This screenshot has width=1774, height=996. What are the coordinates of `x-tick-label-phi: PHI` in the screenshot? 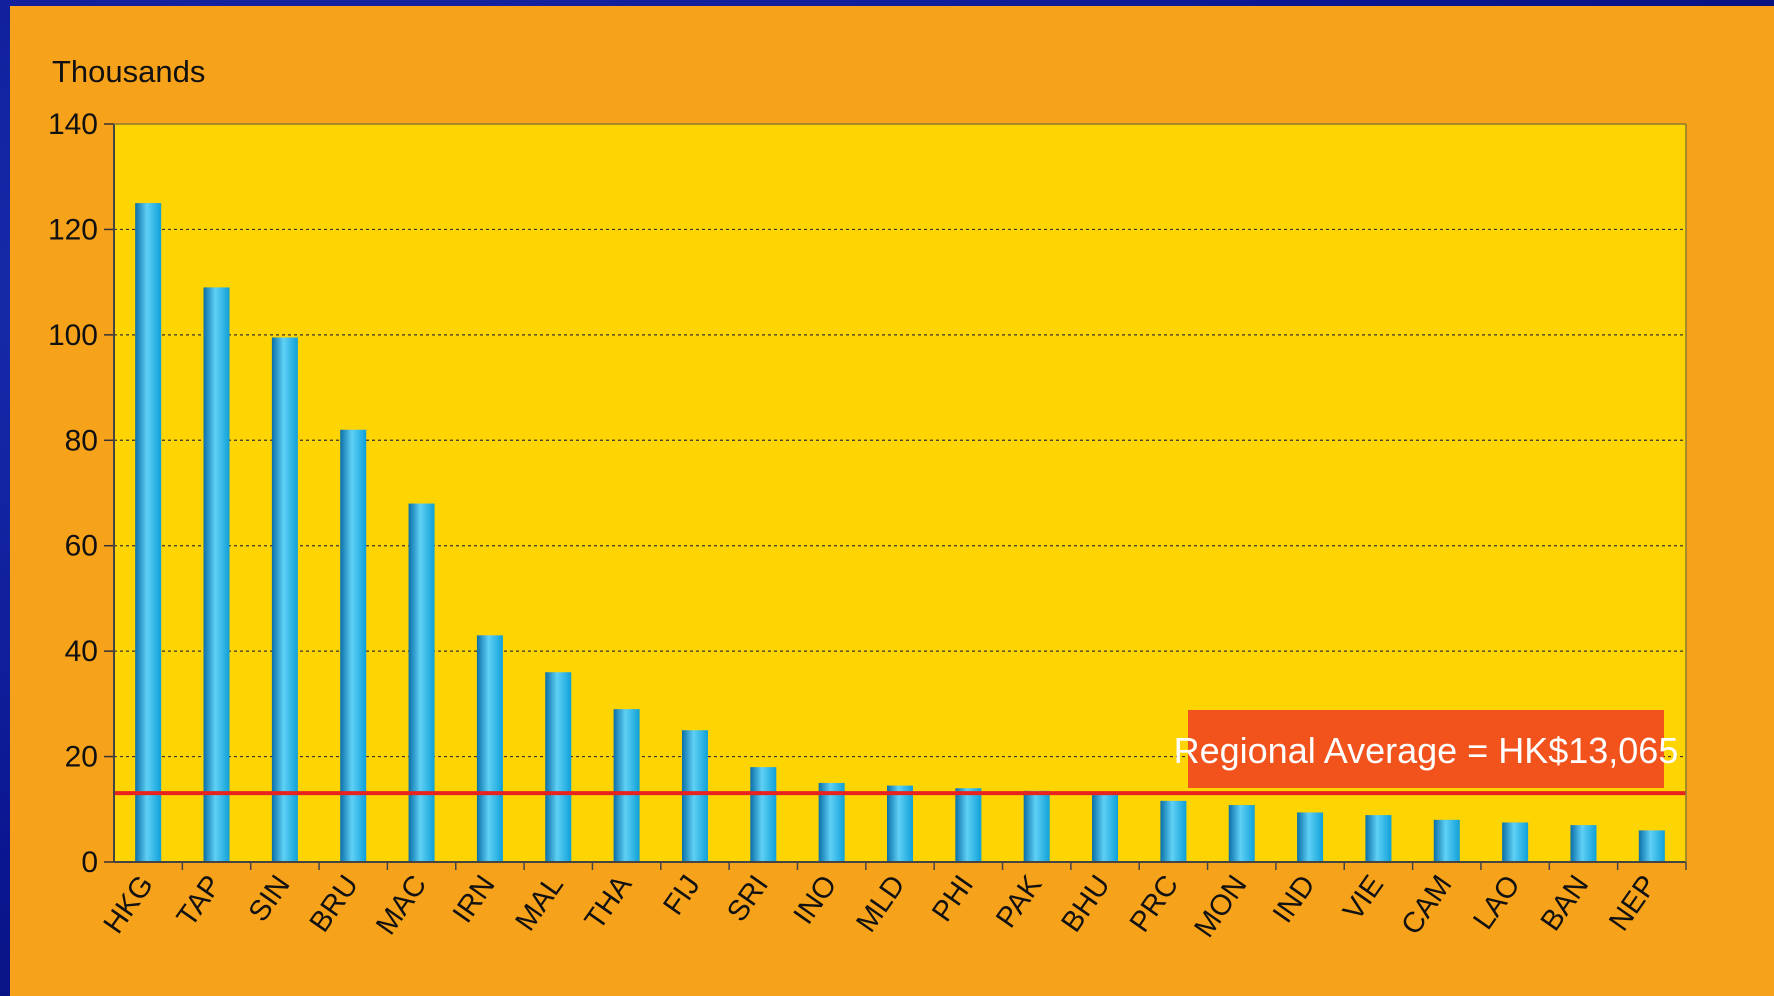 It's located at (953, 899).